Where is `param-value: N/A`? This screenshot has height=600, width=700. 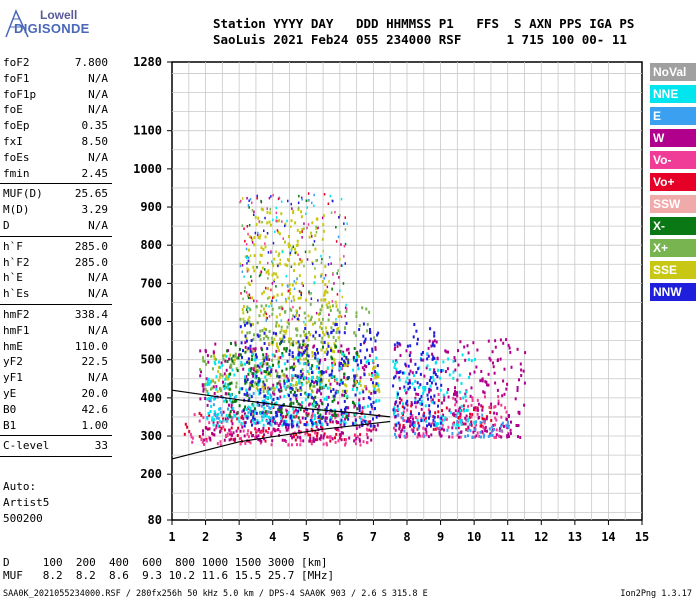 param-value: N/A is located at coordinates (98, 94).